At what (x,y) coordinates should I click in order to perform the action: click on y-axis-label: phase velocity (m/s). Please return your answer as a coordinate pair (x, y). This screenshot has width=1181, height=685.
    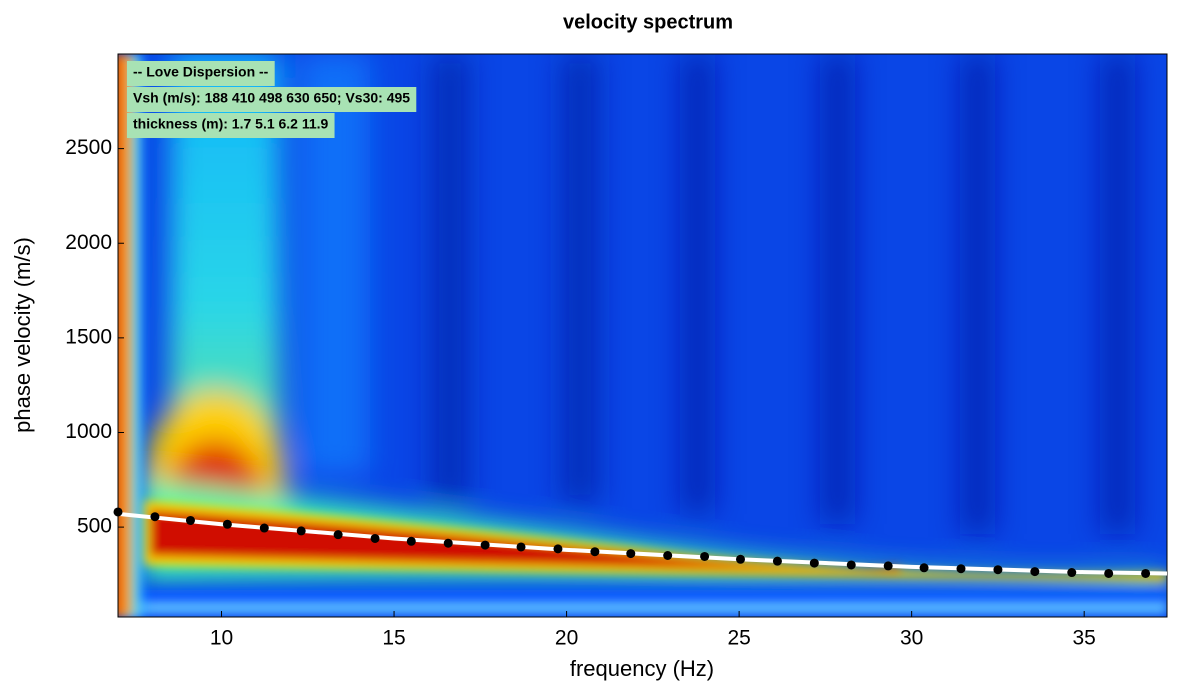
    Looking at the image, I should click on (22, 335).